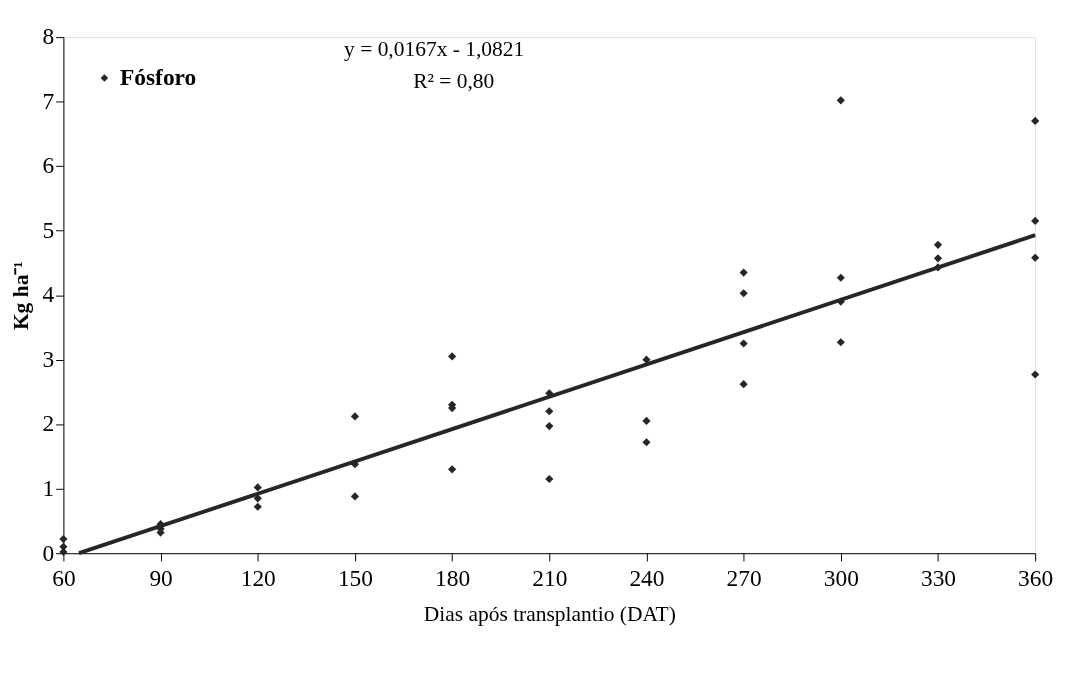 The height and width of the screenshot is (679, 1082). Describe the element at coordinates (48, 229) in the screenshot. I see `y-tick-label: 5` at that location.